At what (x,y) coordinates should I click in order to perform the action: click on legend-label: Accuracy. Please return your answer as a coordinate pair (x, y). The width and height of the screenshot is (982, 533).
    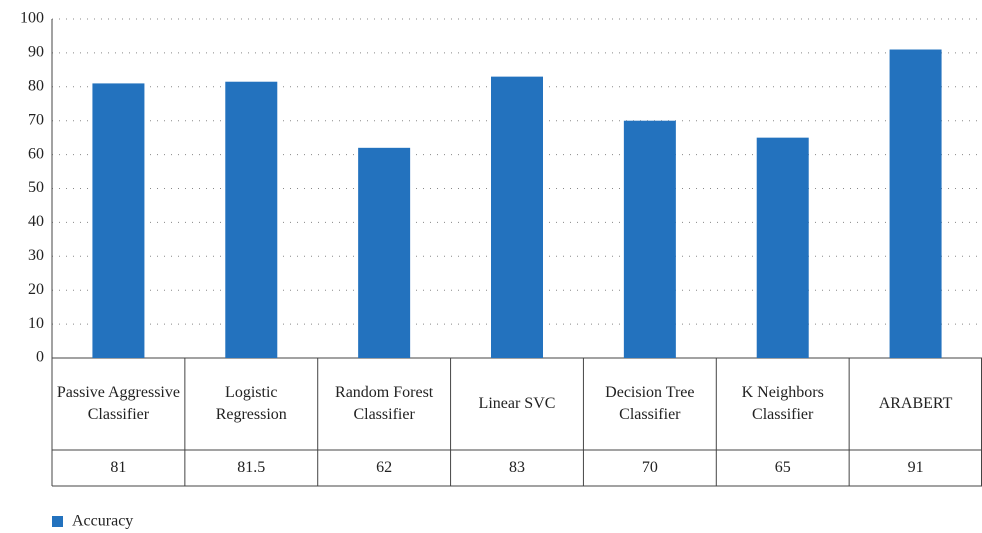
    Looking at the image, I should click on (102, 521).